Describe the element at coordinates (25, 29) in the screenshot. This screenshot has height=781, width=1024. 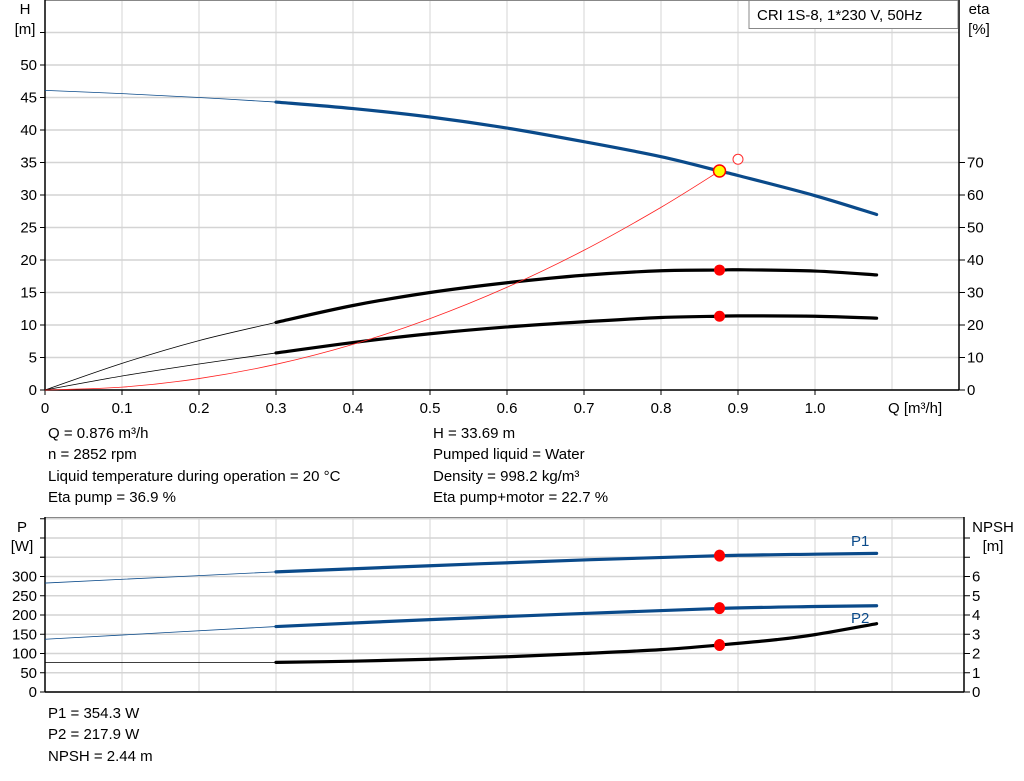
I see `h-axis-unit: [m]` at that location.